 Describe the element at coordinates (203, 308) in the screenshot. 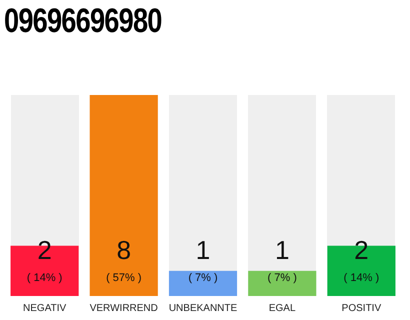

I see `x-tick-label: UNBEKANNTE` at that location.